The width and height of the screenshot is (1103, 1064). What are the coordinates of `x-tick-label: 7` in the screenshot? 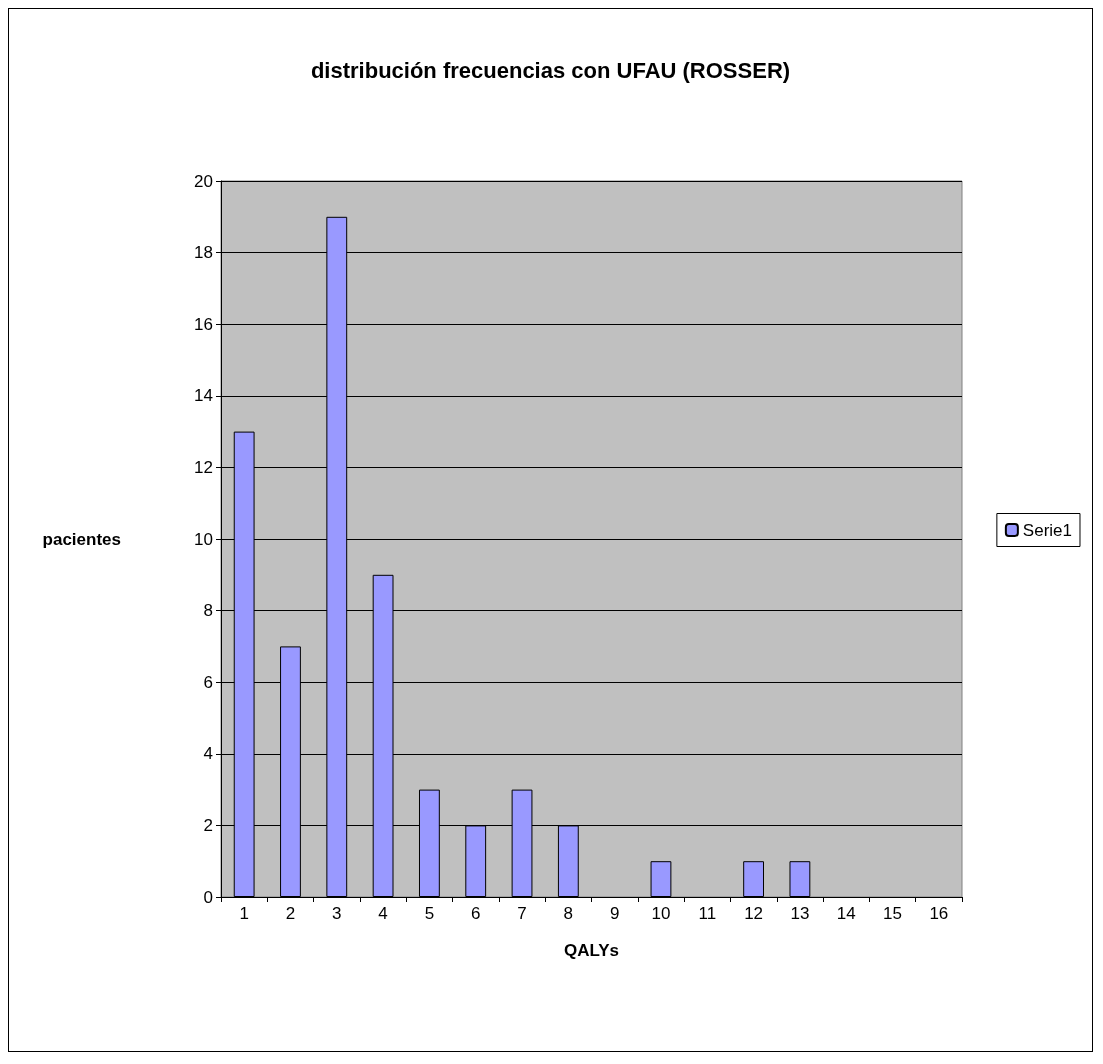 It's located at (522, 913).